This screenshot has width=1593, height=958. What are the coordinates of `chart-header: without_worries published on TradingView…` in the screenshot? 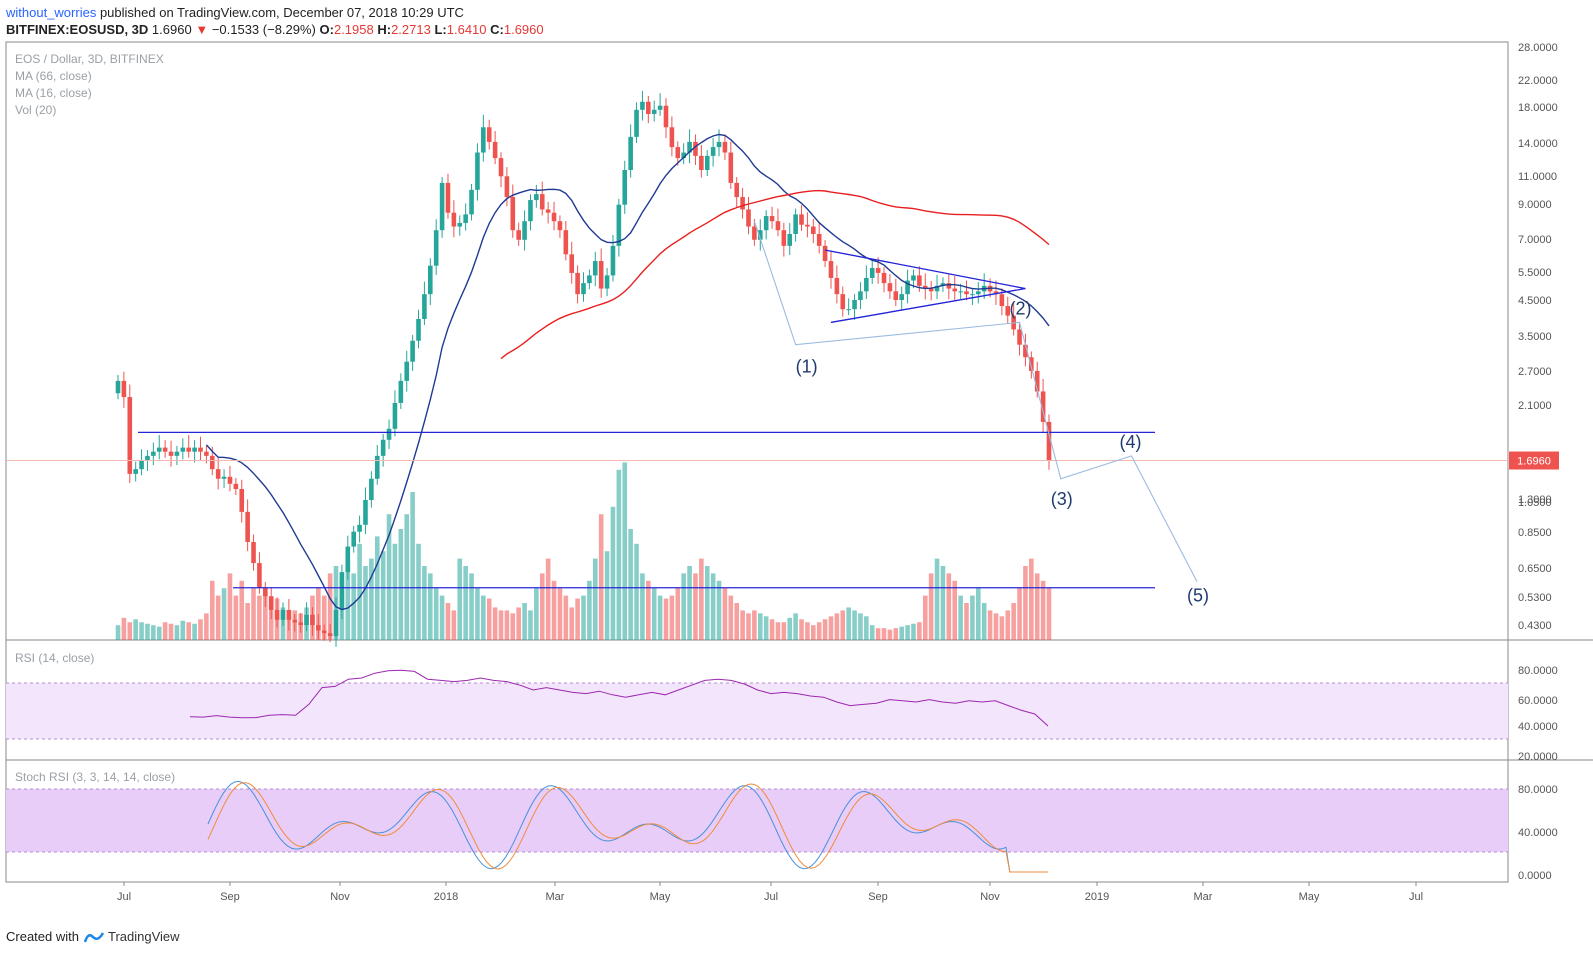 It's located at (275, 21).